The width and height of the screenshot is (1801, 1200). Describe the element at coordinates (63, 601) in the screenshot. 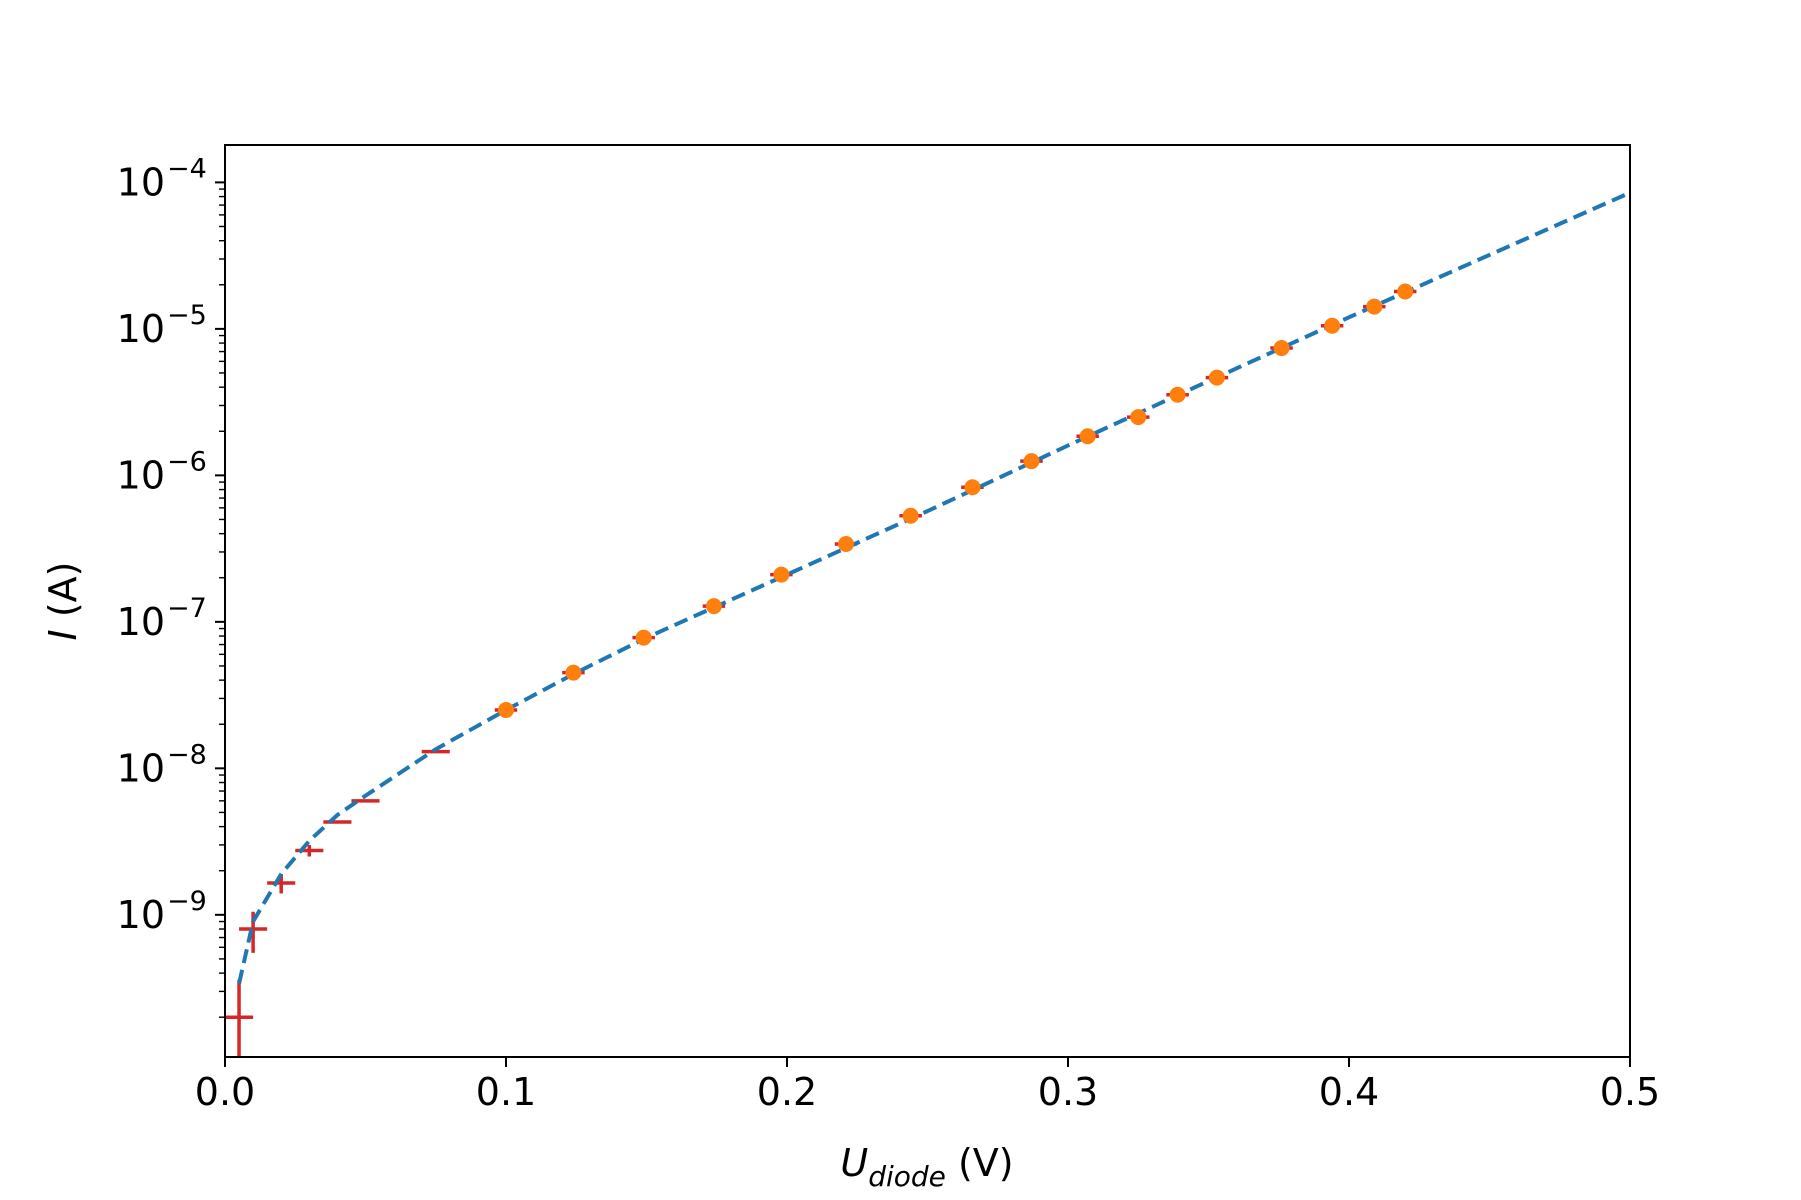

I see `y-axis-label: I (A)` at that location.